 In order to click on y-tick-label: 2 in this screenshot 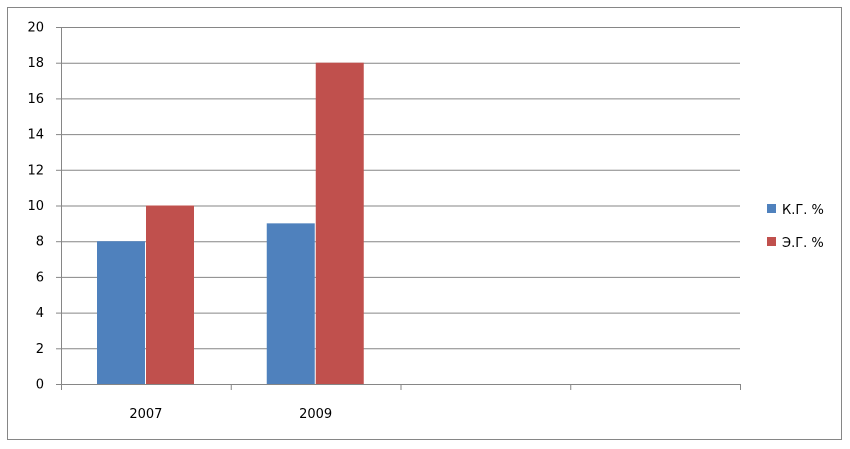, I will do `click(40, 349)`.